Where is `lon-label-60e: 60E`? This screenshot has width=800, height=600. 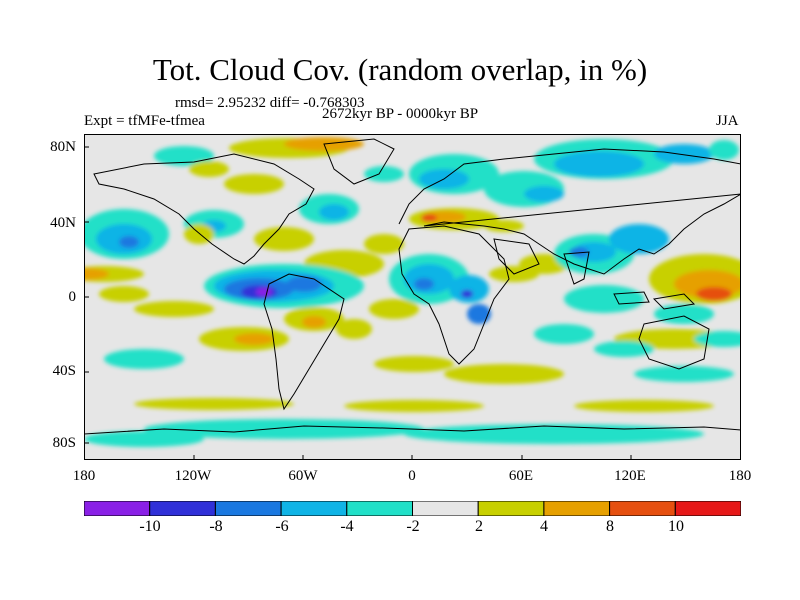
lon-label-60e: 60E is located at coordinates (521, 476).